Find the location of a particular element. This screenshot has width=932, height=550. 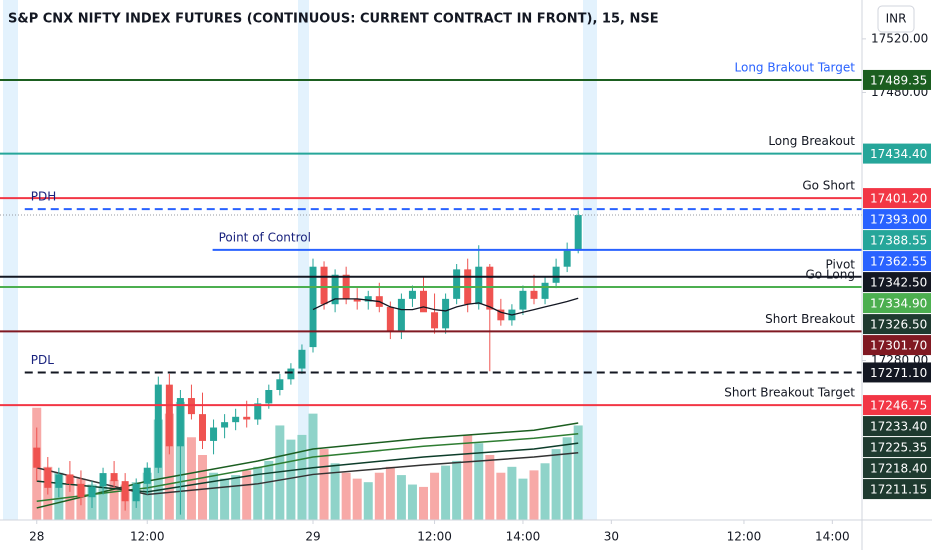

price-tag-label: 17393.00 is located at coordinates (898, 220).